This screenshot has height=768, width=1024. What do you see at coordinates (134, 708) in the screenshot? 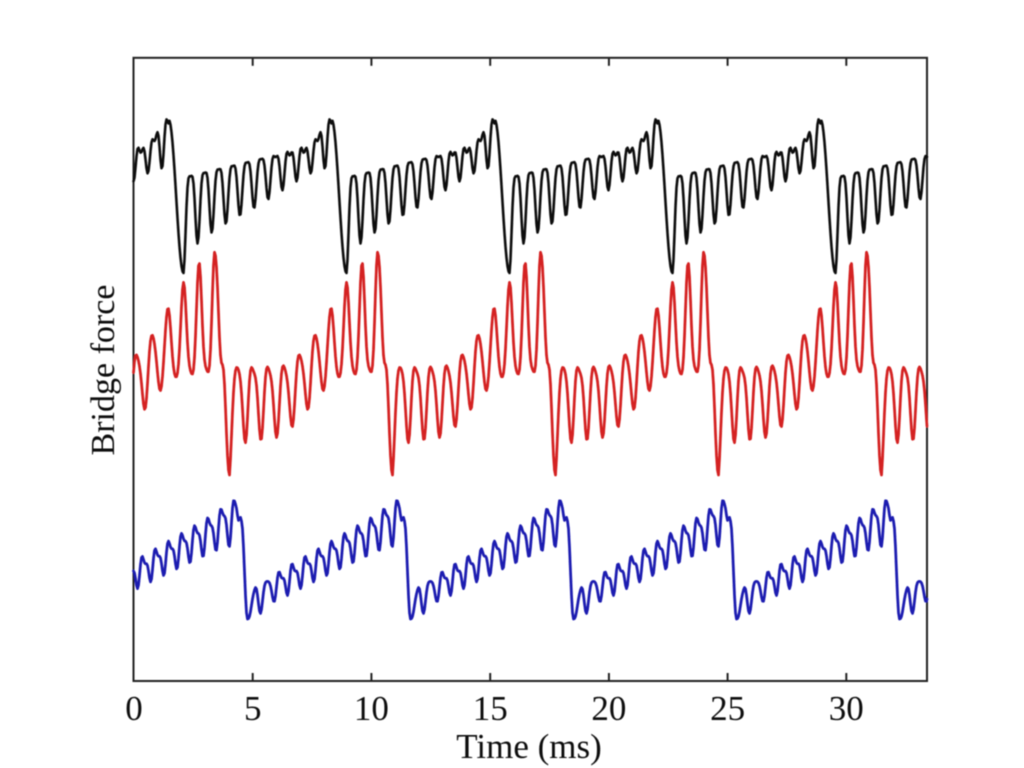
I see `svg-text: 0` at bounding box center [134, 708].